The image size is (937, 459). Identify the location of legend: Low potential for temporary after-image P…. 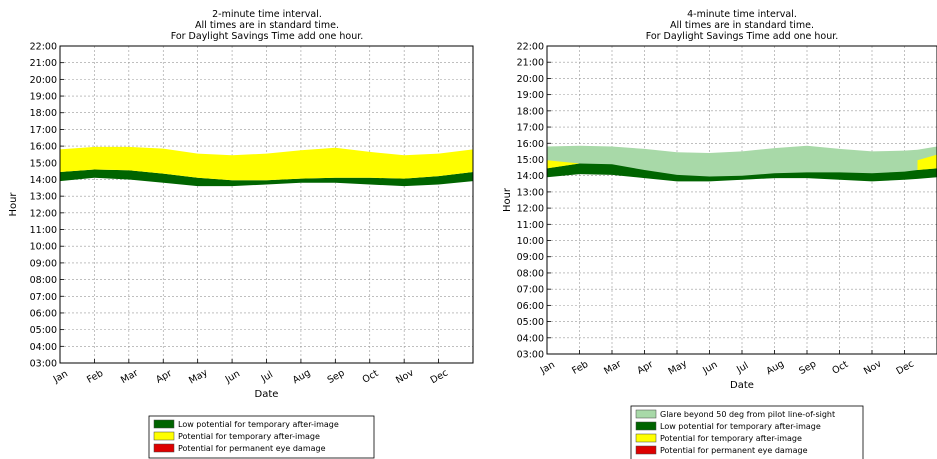
(261, 437).